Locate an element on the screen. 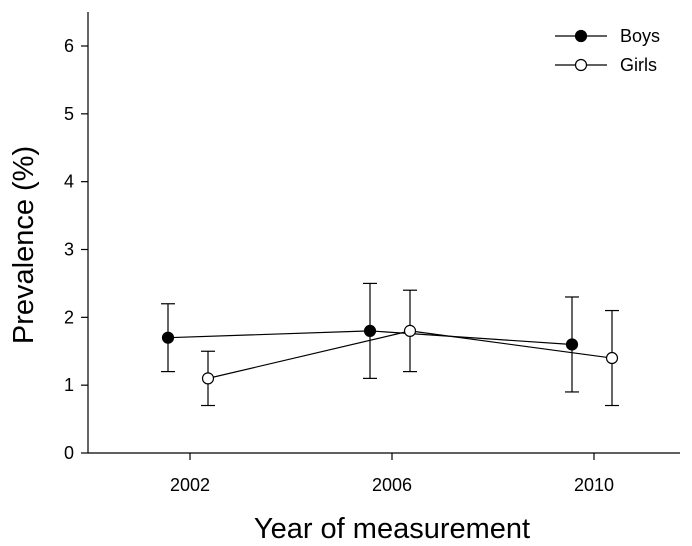 The image size is (692, 546). series-girls is located at coordinates (410, 348).